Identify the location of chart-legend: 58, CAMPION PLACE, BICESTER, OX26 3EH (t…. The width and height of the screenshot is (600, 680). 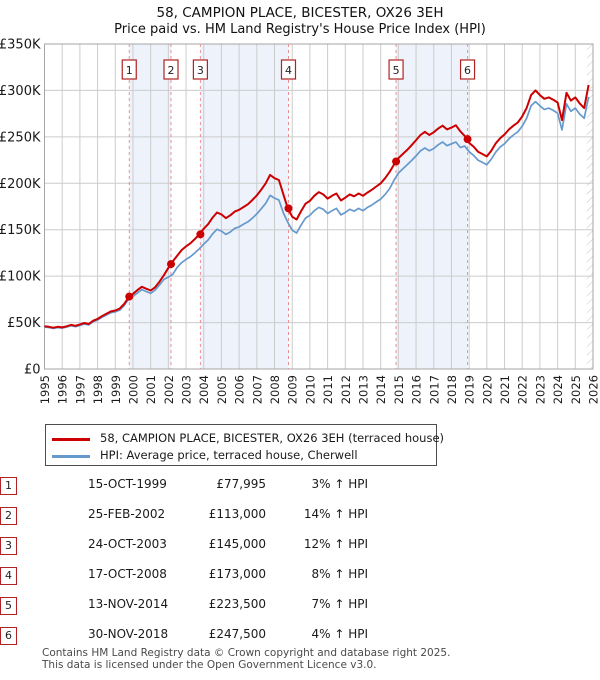
(244, 445).